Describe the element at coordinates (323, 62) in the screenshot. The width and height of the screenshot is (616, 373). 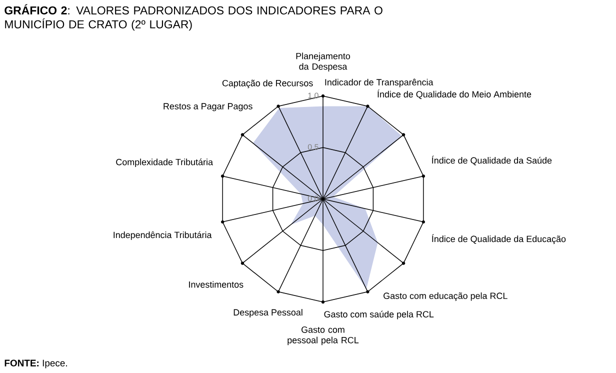
I see `spoke-label: Planejamento da Despesa` at that location.